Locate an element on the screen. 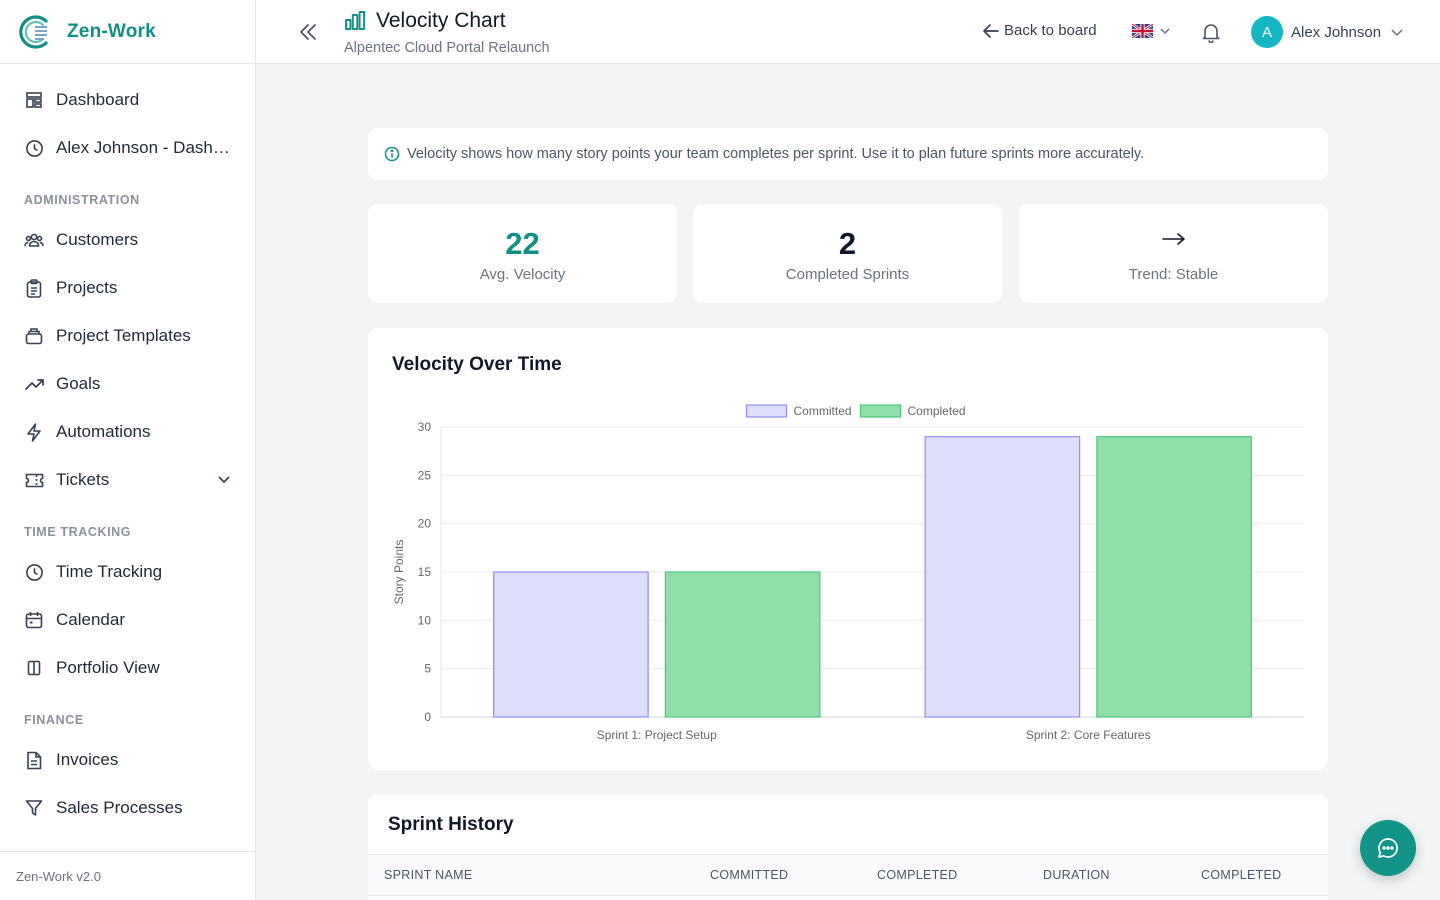 Image resolution: width=1440 pixels, height=900 pixels. sidebar-item-label: Invoices is located at coordinates (87, 759).